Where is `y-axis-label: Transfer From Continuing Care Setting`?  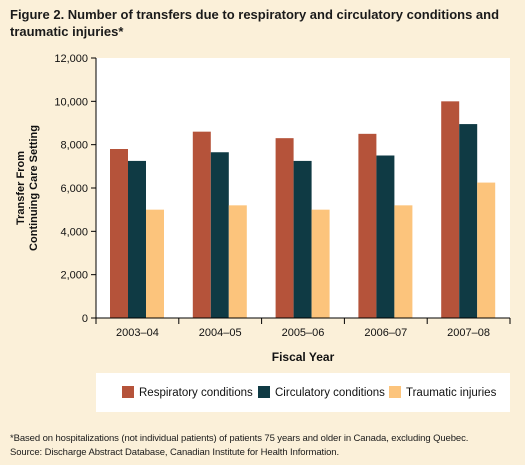 y-axis-label: Transfer From Continuing Care Setting is located at coordinates (27, 188).